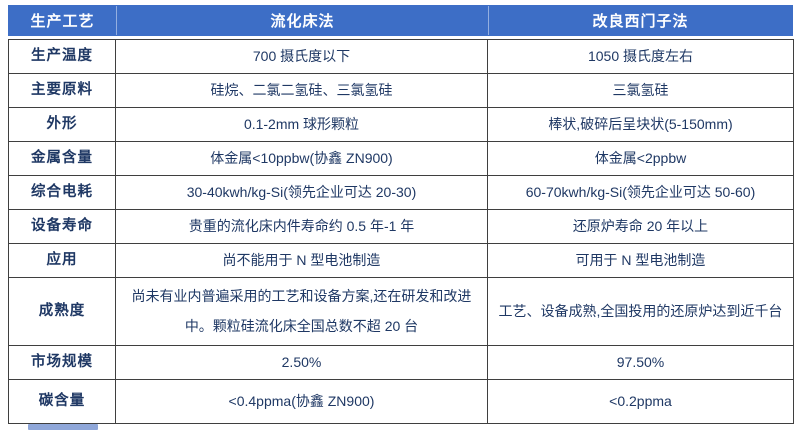  Describe the element at coordinates (62, 124) in the screenshot. I see `row-label: 外形` at that location.